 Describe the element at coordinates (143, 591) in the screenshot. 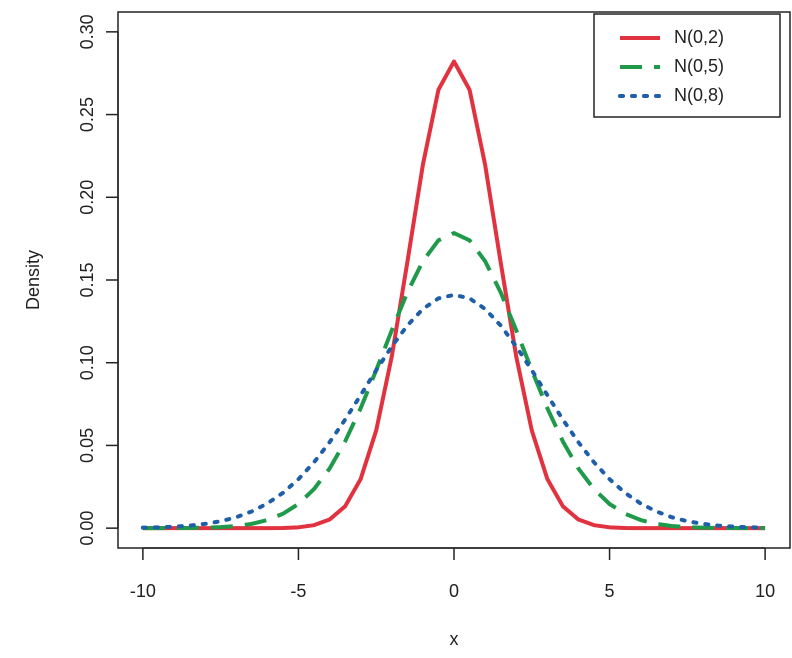

I see `x-tick-label: -10` at that location.